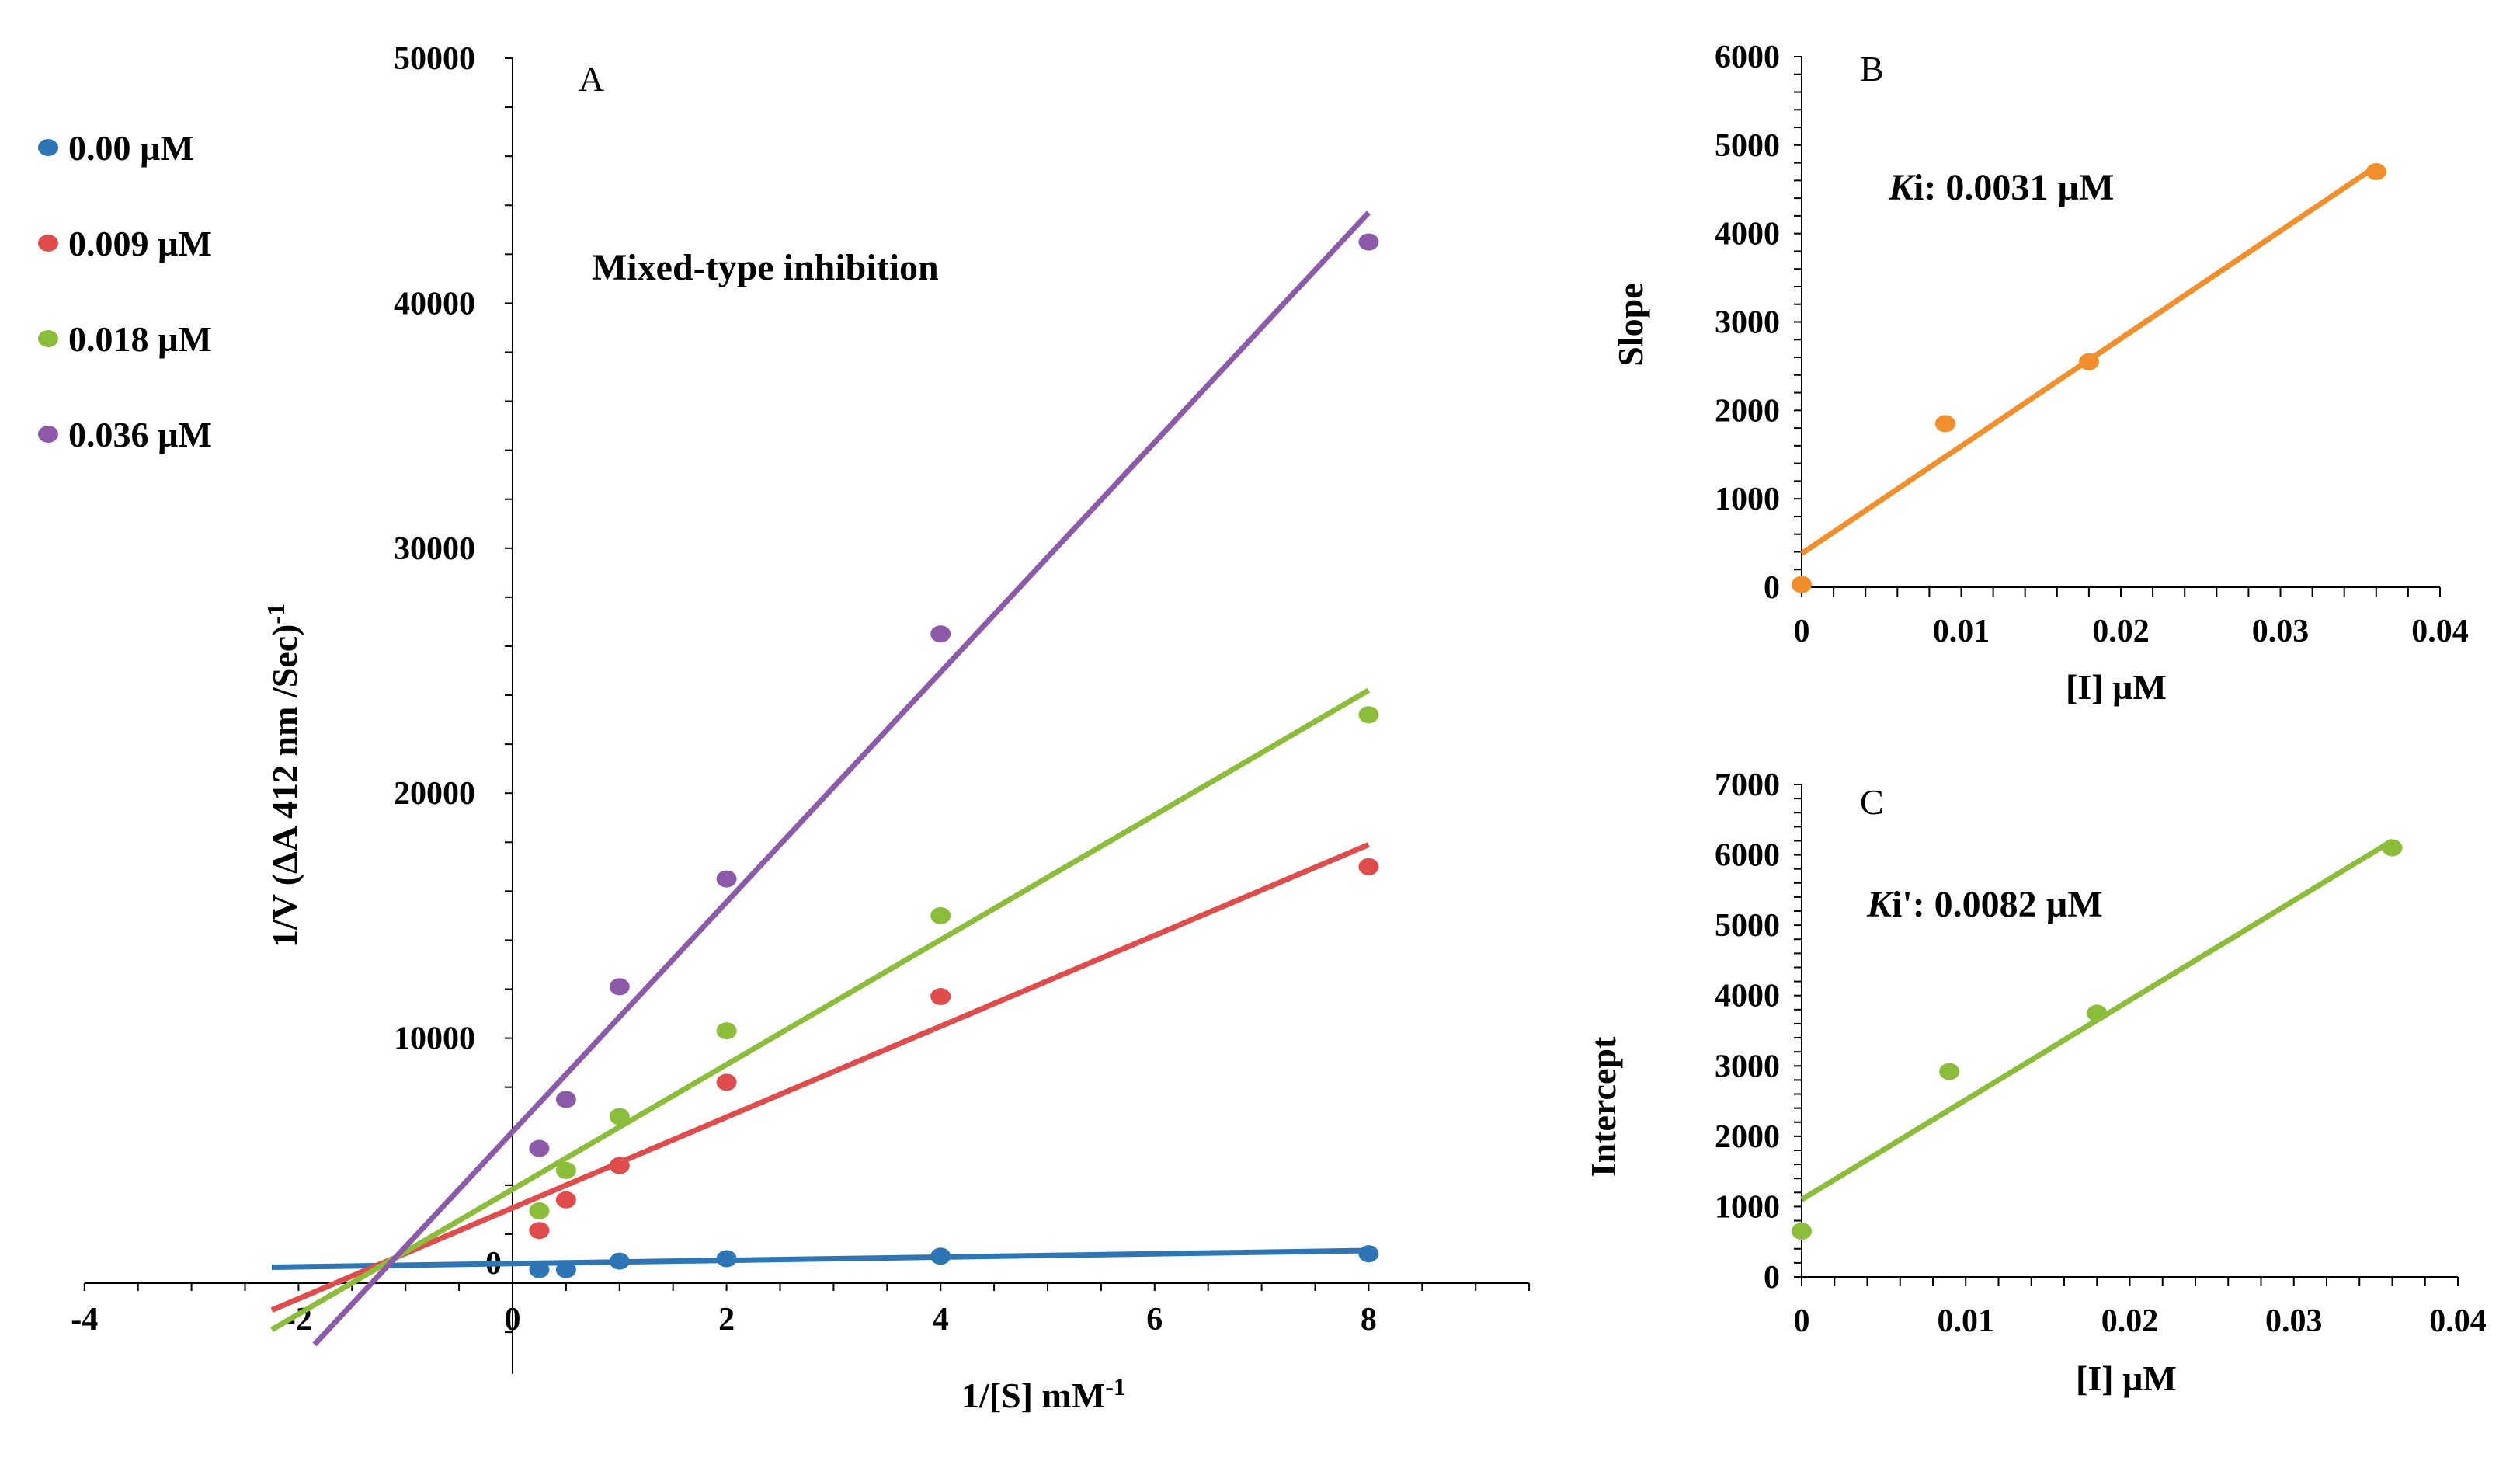 This screenshot has width=2520, height=1475. I want to click on panel-c-y-tick-label: 6000, so click(1747, 856).